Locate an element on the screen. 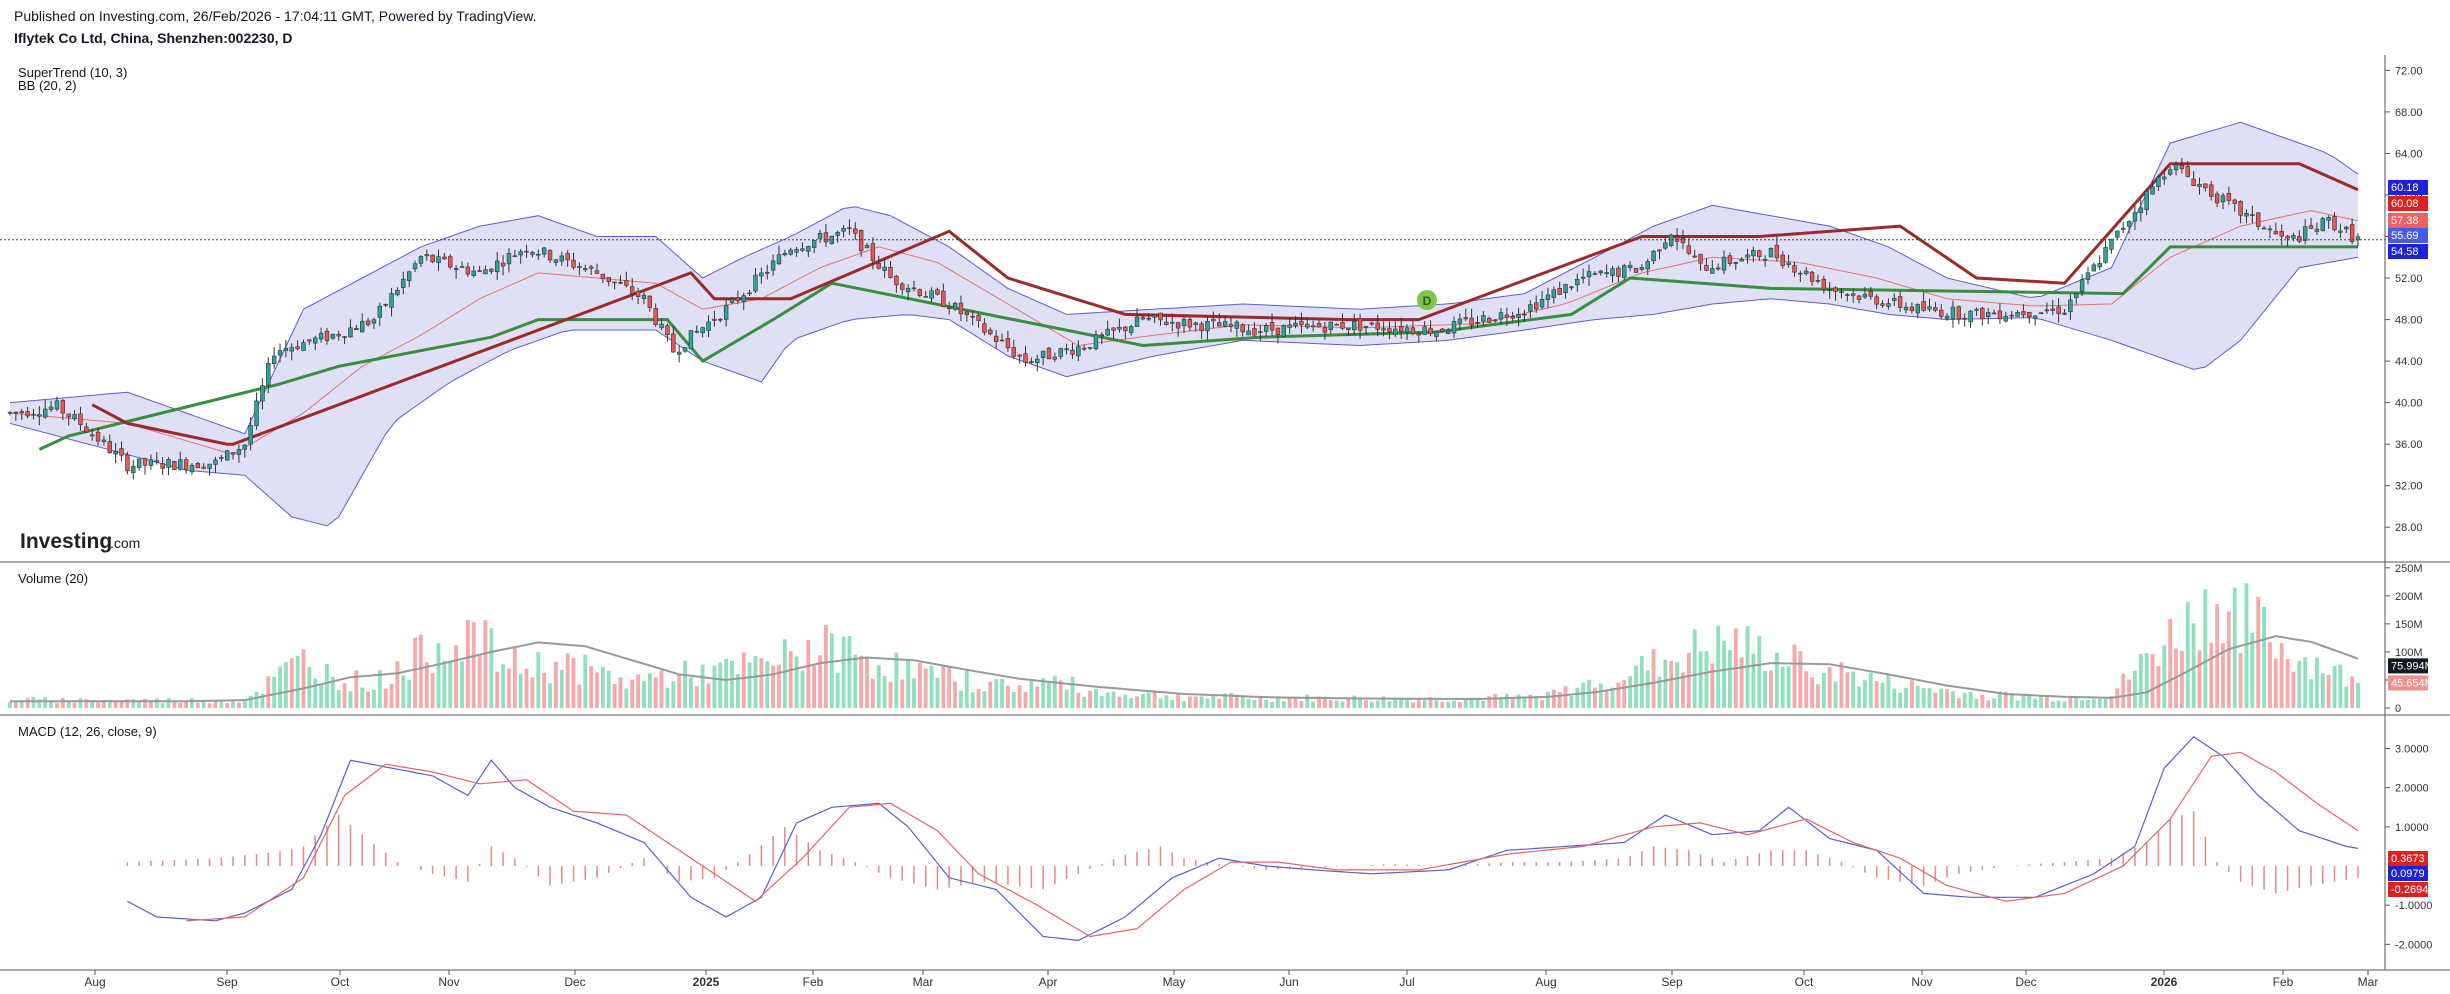  macd-tick-label: 2.0000 is located at coordinates (2412, 789).